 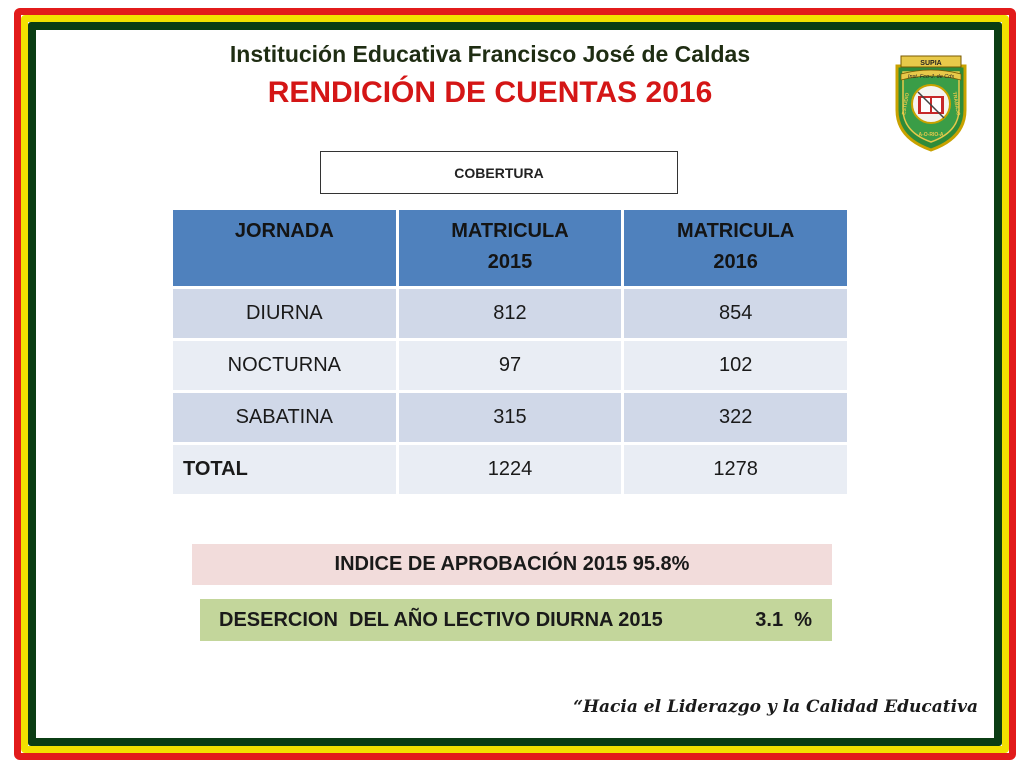 What do you see at coordinates (931, 135) in the screenshot?
I see `logo-bottom-text: A-O-RIO-A` at bounding box center [931, 135].